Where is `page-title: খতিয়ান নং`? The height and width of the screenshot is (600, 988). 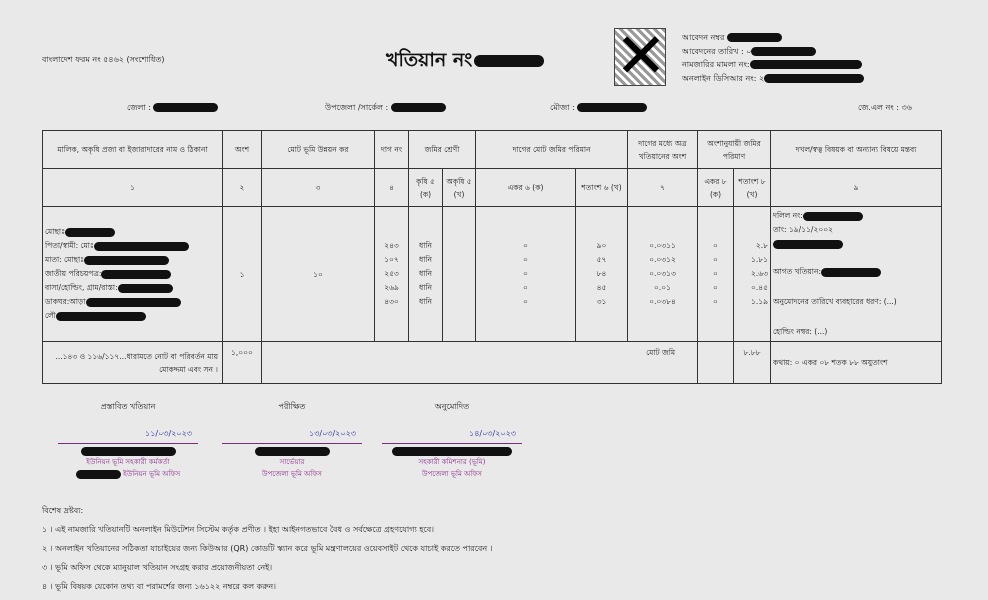 page-title: খতিয়ান নং is located at coordinates (465, 62).